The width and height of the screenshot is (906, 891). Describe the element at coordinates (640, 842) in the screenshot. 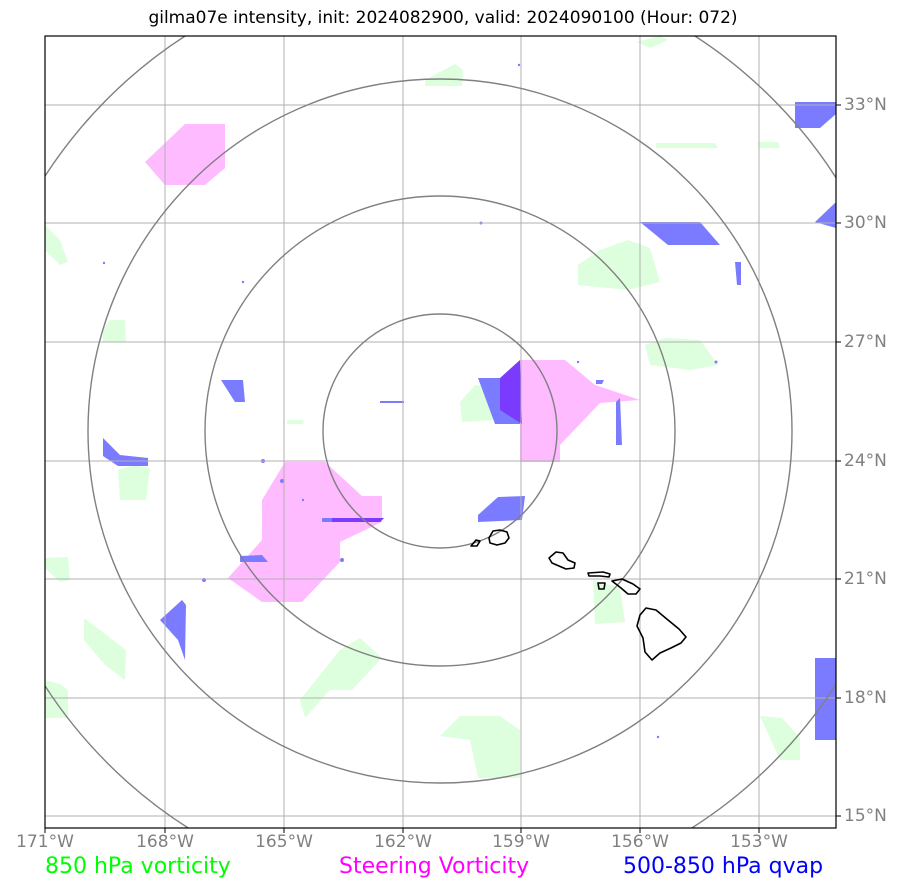

I see `lon-label-156w: 156°W` at that location.